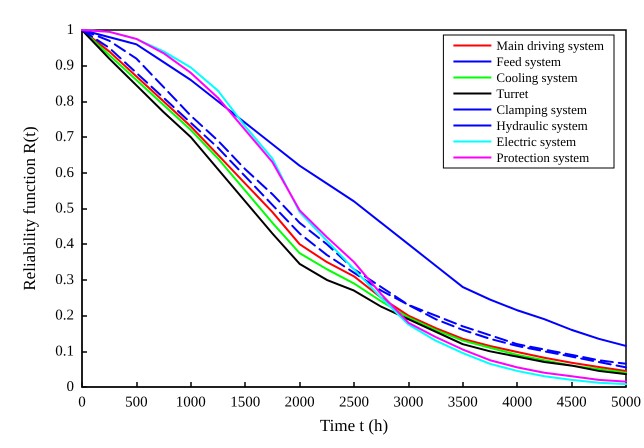 This screenshot has width=644, height=448. Describe the element at coordinates (64, 172) in the screenshot. I see `y-tick-label: 0.6` at that location.